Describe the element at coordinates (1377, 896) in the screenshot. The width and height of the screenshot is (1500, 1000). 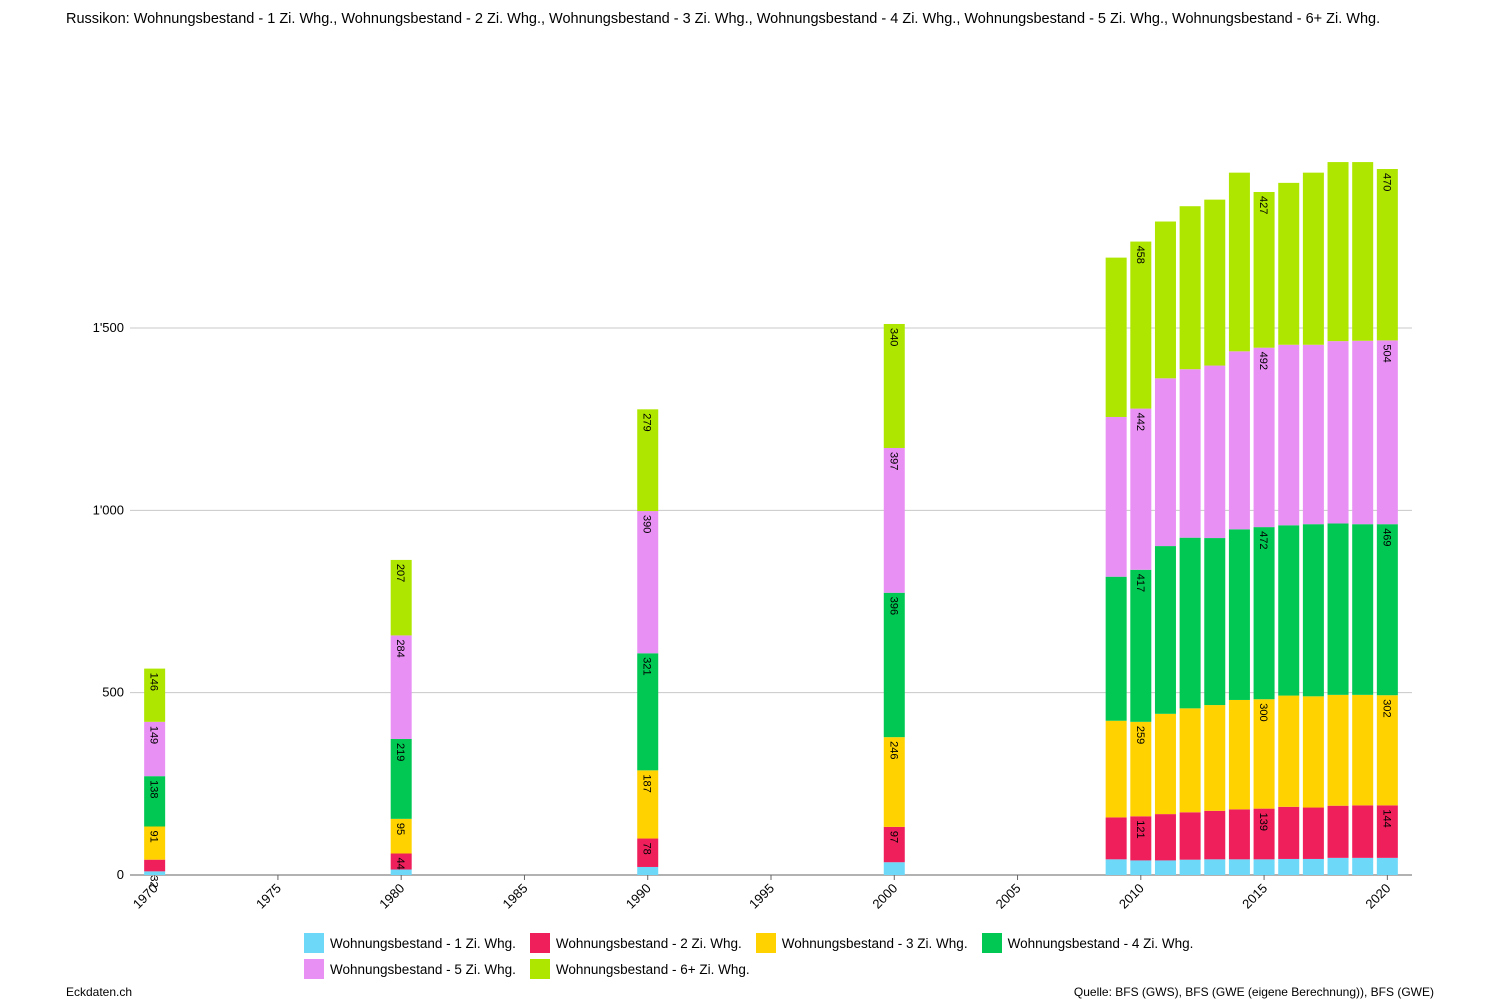
I see `x-tick-label: 2020` at that location.